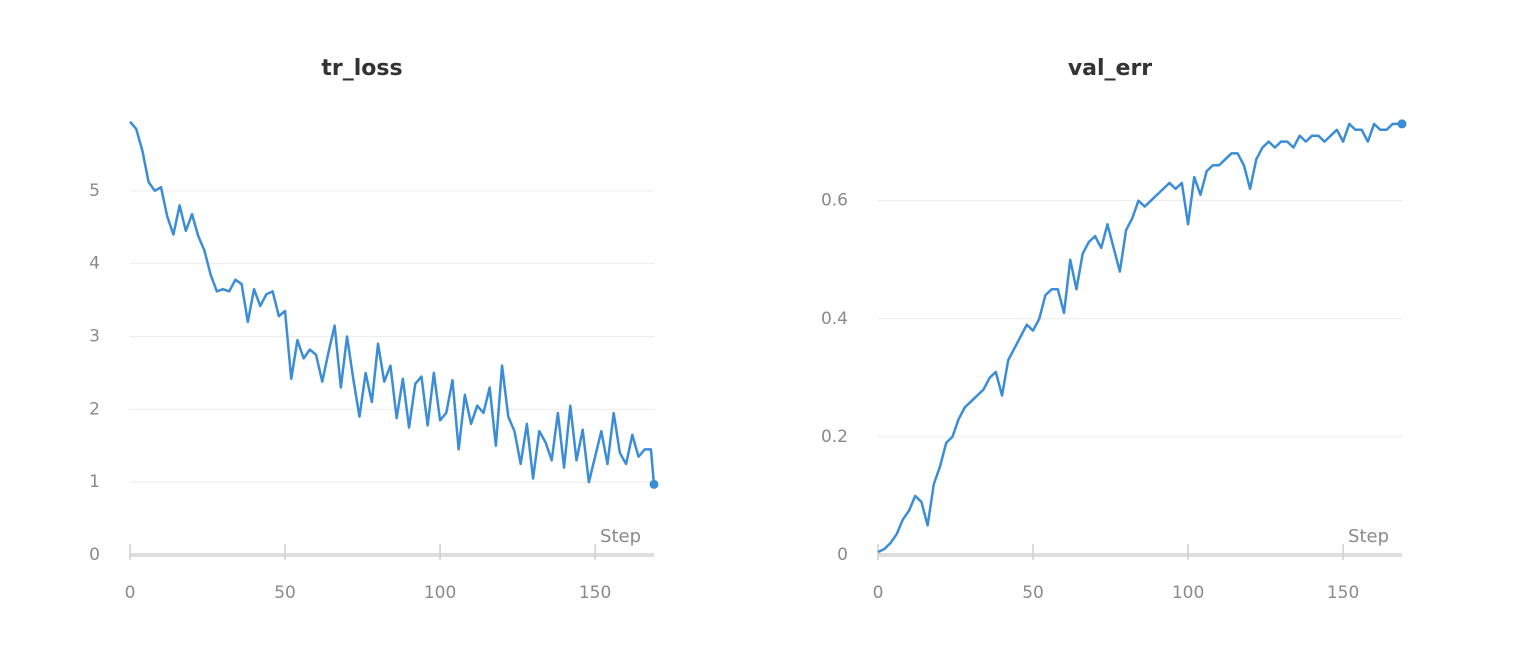  What do you see at coordinates (94, 191) in the screenshot?
I see `y-tick-label: 5` at bounding box center [94, 191].